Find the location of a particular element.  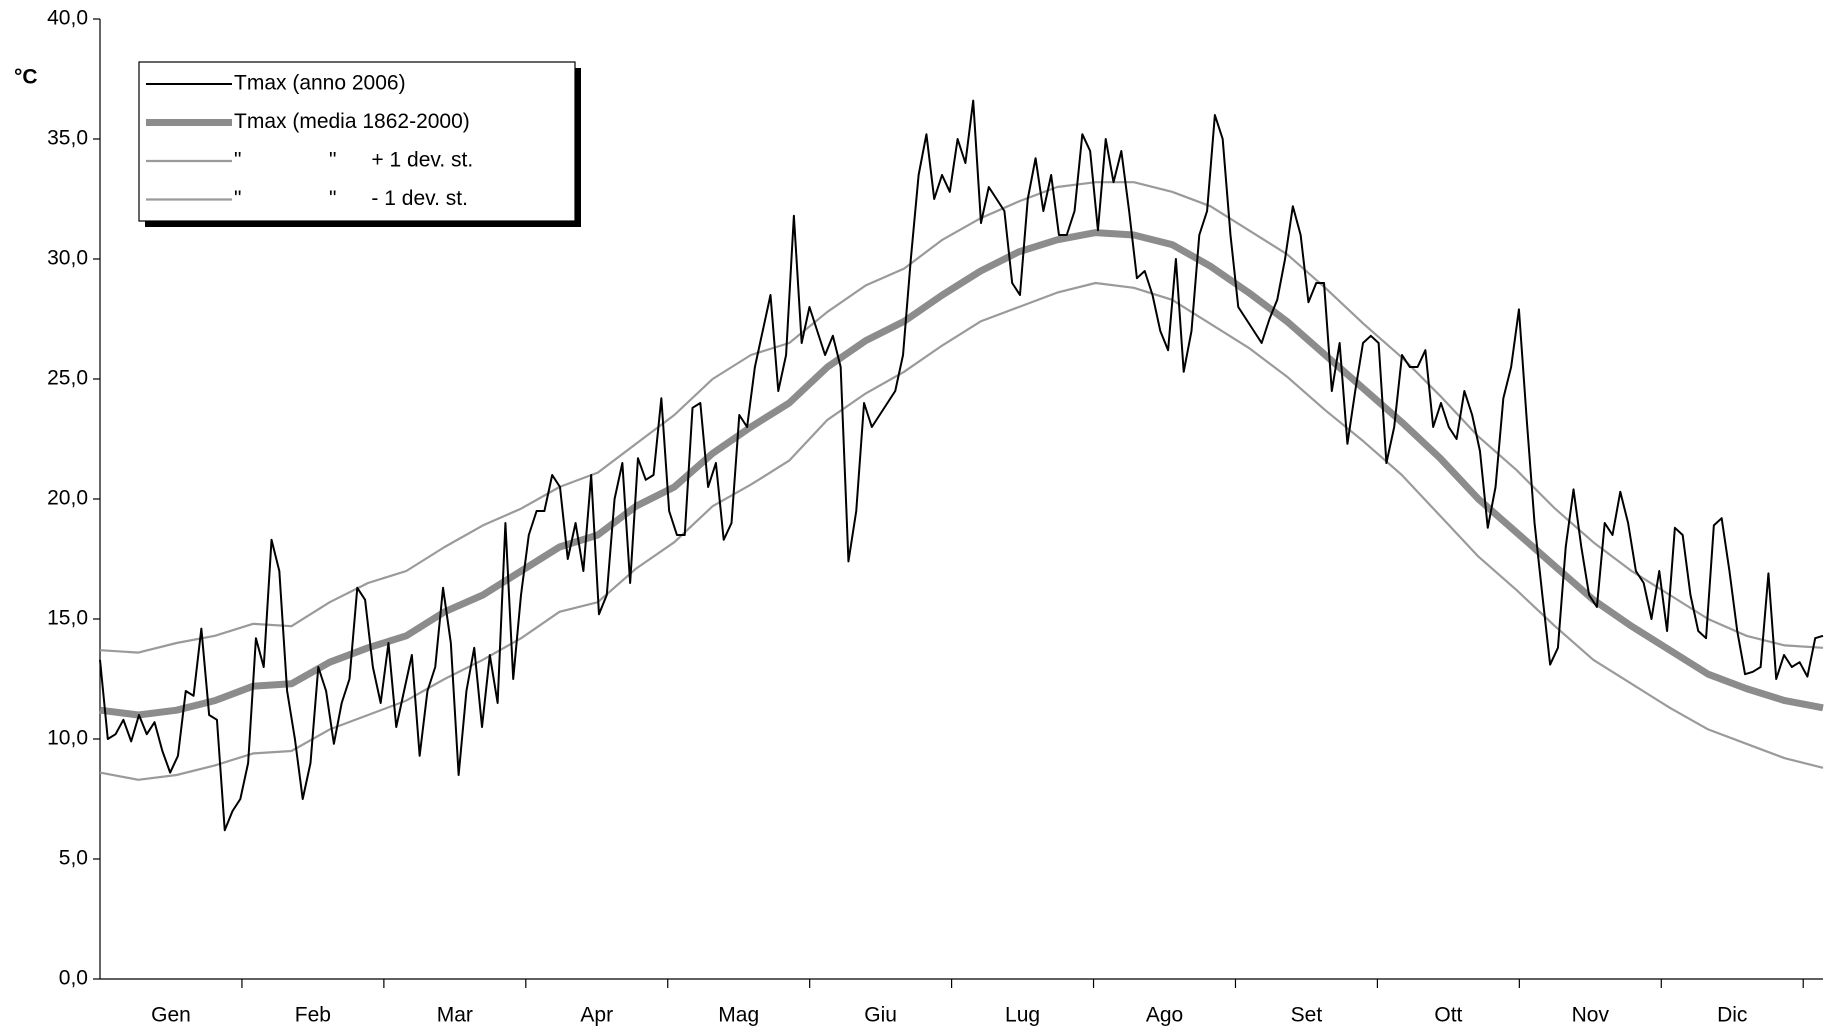

x-tick-label: Mag is located at coordinates (738, 1015).